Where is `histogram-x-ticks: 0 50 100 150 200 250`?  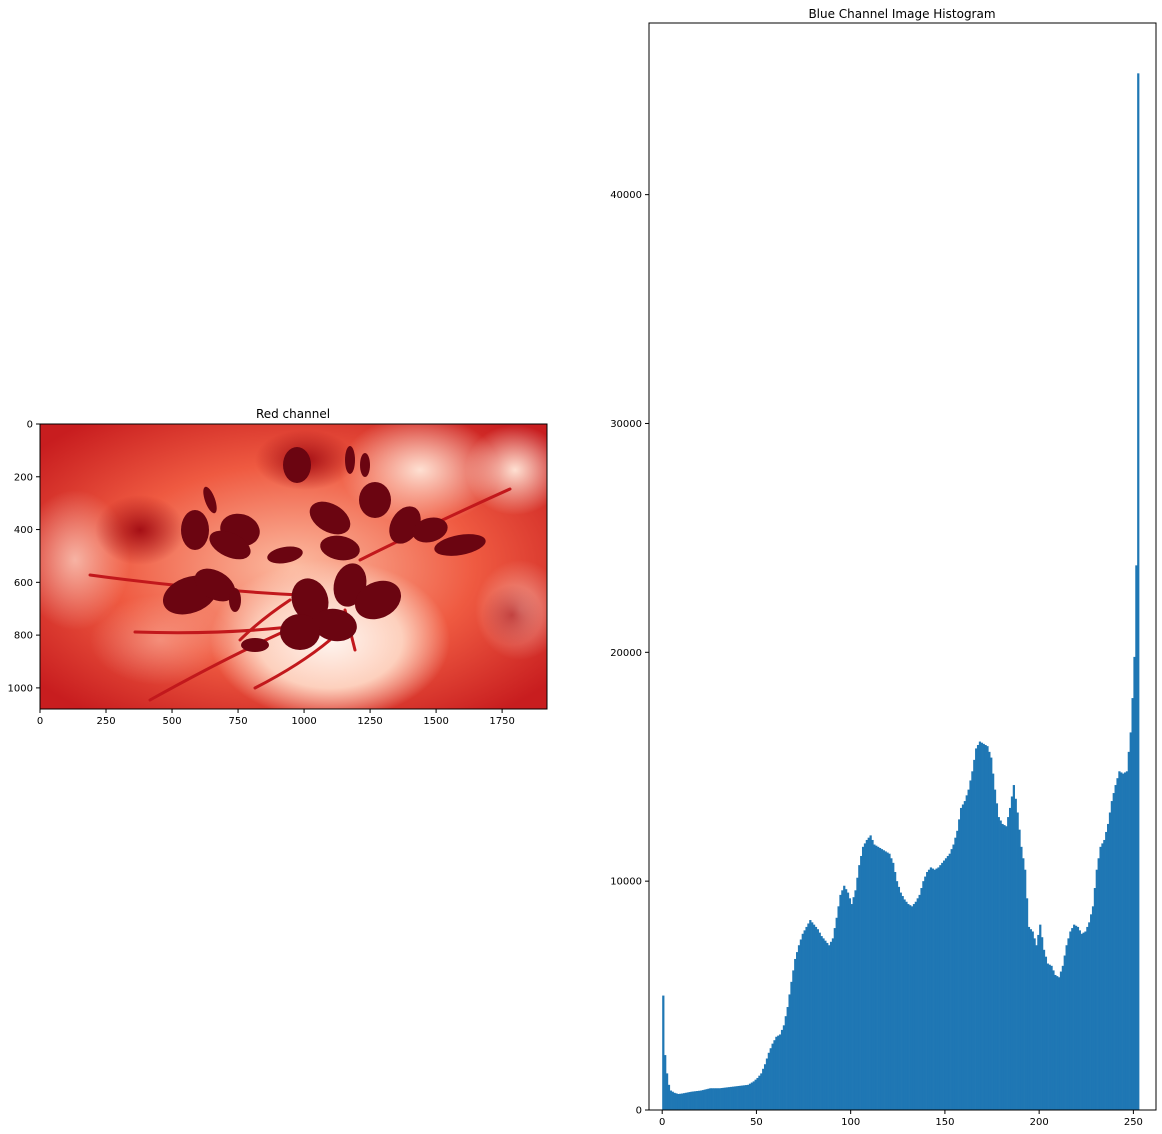 histogram-x-ticks: 0 50 100 150 200 250 is located at coordinates (901, 1119).